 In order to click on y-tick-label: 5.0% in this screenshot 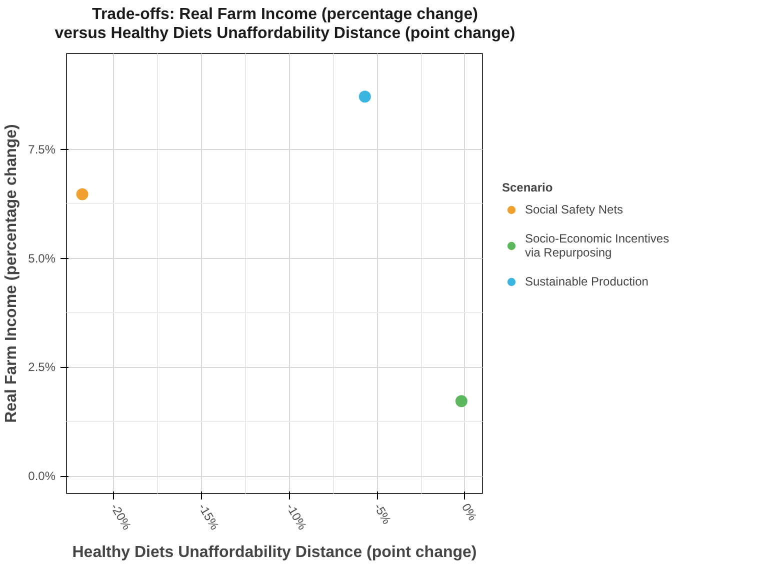, I will do `click(42, 259)`.